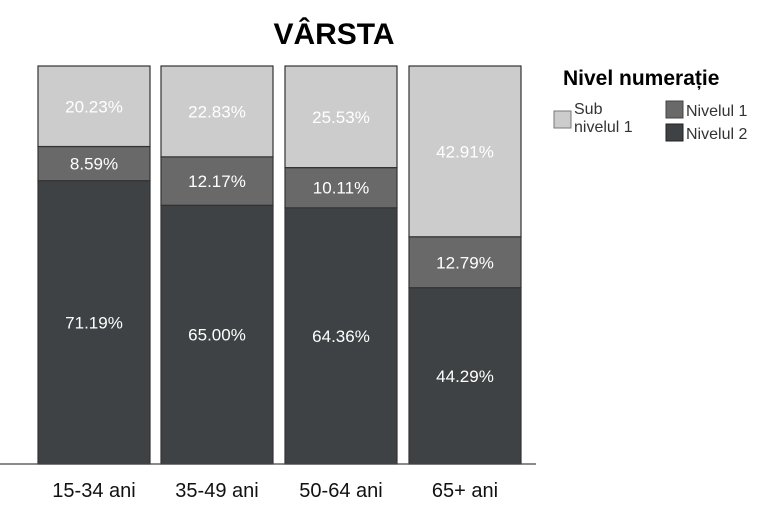 This screenshot has width=780, height=511. Describe the element at coordinates (650, 121) in the screenshot. I see `legend: Sub nivelul 1 Nivelul 1 Nivelul 2` at that location.